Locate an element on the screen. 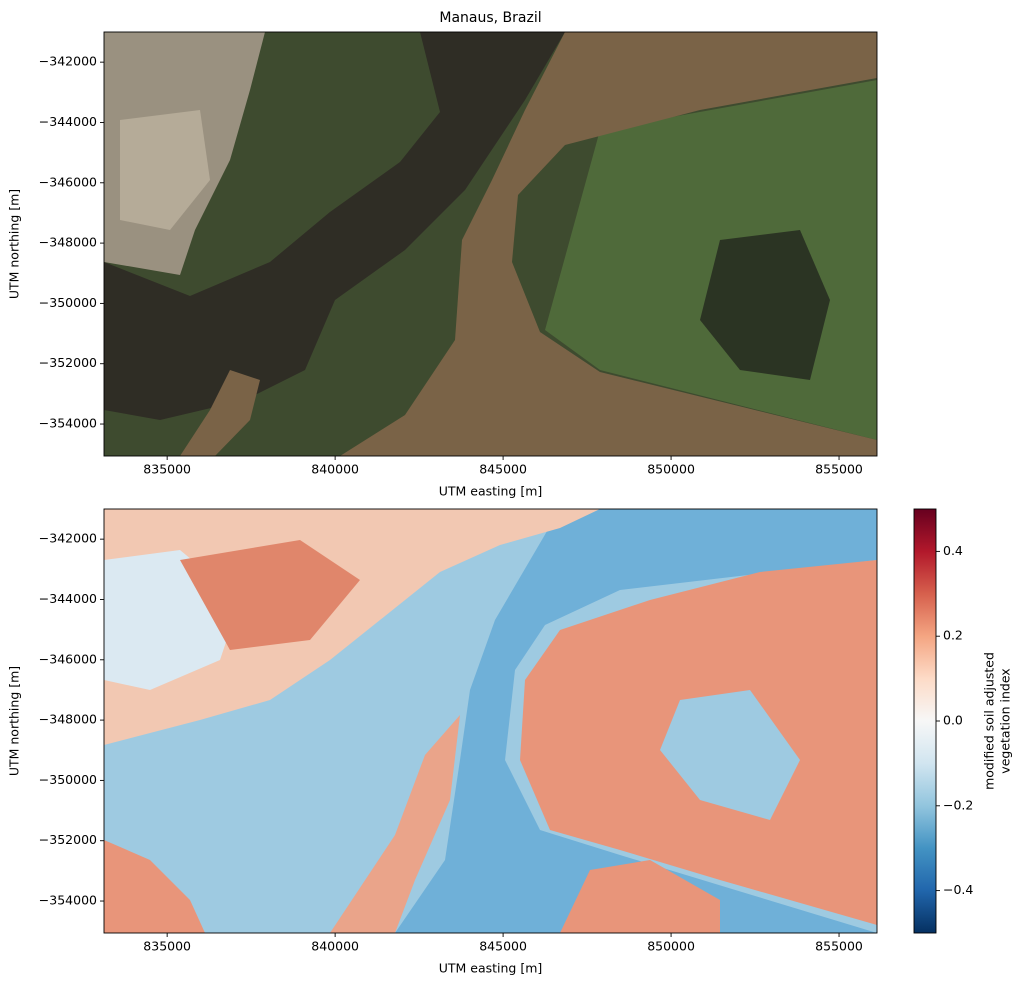  colorbar-tick-label: −0.4 is located at coordinates (958, 889).